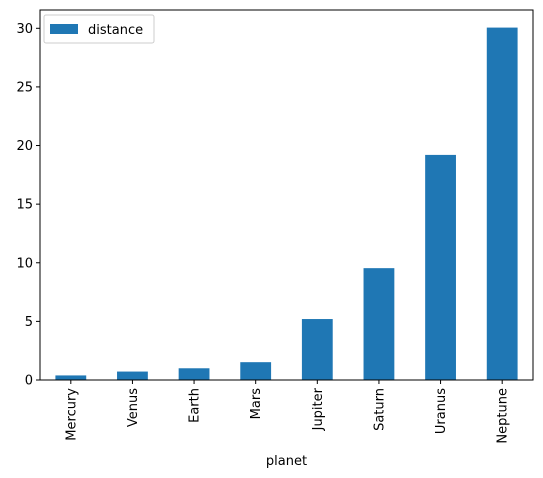 This screenshot has height=478, width=543. Describe the element at coordinates (256, 371) in the screenshot. I see `bar-mars` at that location.